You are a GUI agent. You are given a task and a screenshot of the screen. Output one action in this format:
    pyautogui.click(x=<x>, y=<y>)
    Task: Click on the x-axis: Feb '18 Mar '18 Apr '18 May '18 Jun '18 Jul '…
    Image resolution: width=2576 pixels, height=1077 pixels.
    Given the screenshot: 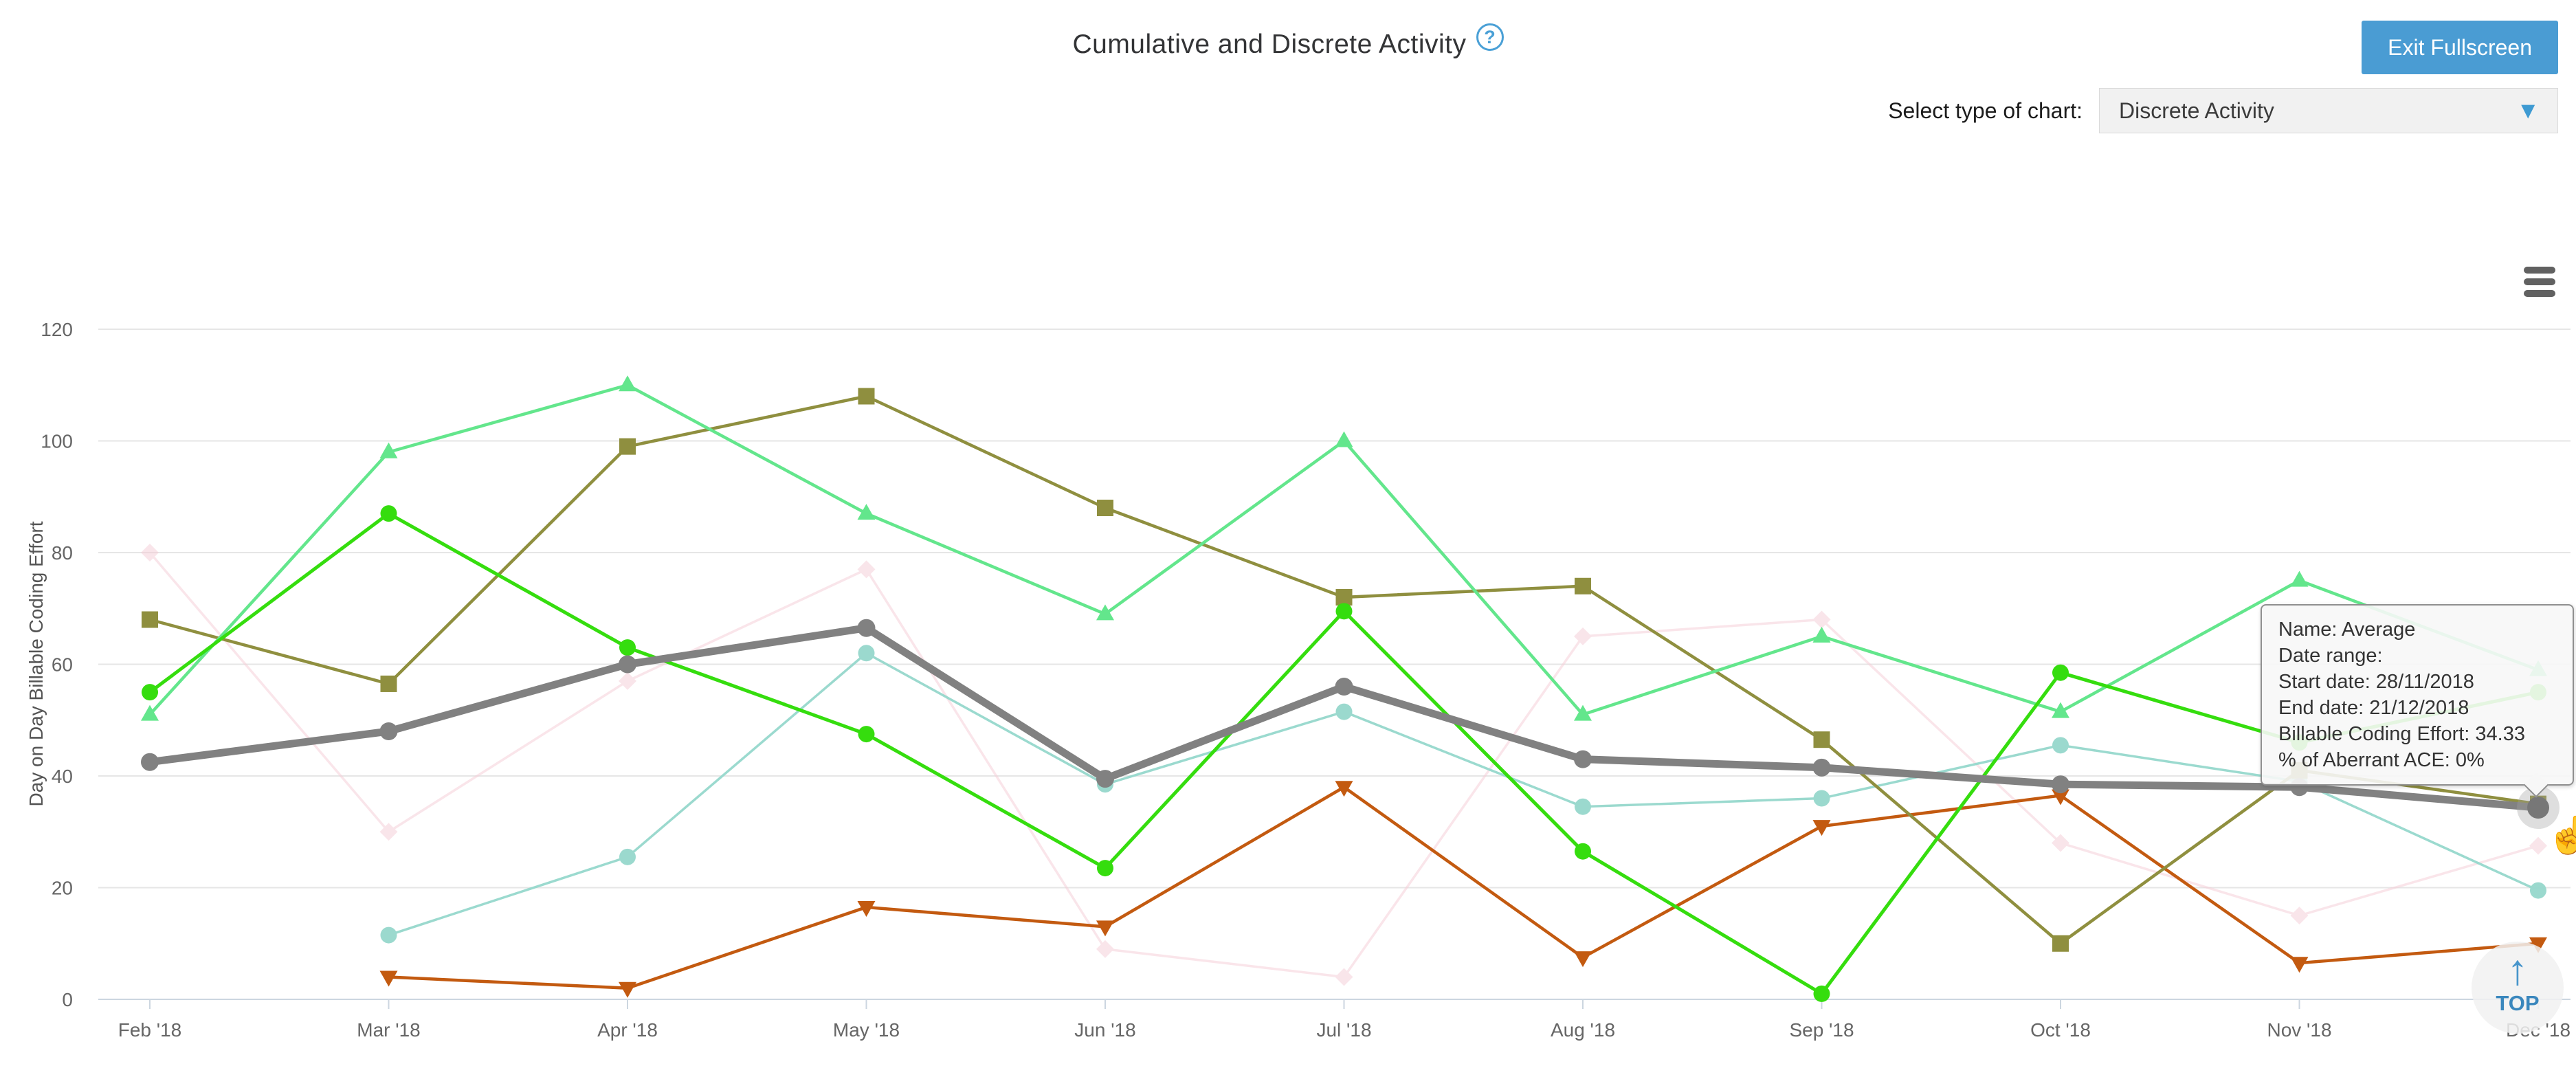 What is the action you would take?
    pyautogui.click(x=1344, y=1020)
    